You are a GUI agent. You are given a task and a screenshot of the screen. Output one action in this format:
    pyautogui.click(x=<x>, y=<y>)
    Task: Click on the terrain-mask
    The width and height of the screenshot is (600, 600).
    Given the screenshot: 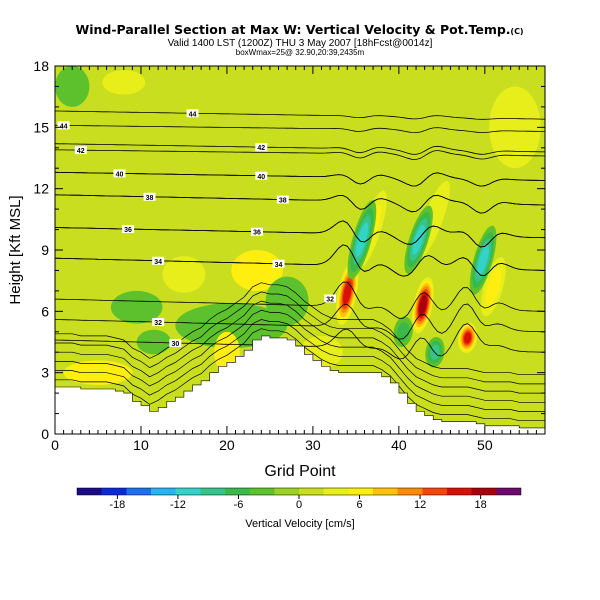 What is the action you would take?
    pyautogui.click(x=300, y=384)
    